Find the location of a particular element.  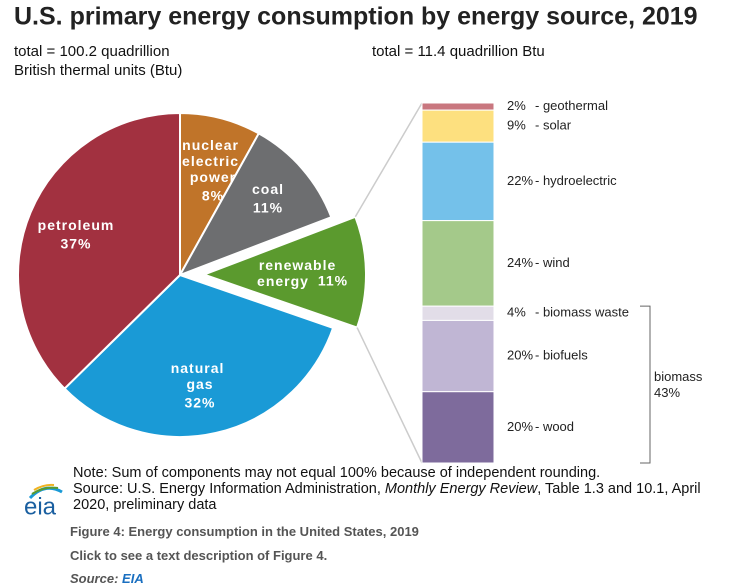

slice-label: coal is located at coordinates (268, 189).